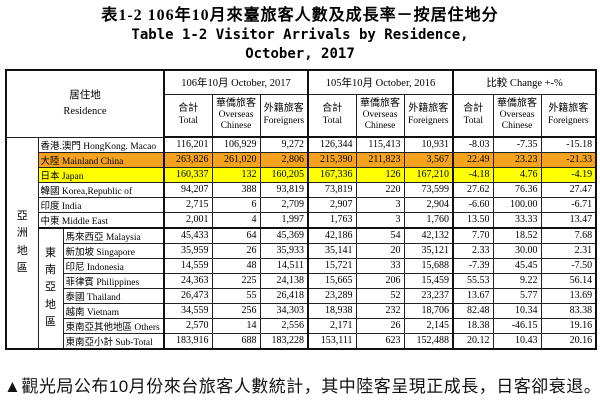 The height and width of the screenshot is (415, 600). Describe the element at coordinates (332, 144) in the screenshot. I see `cell-value: 126,344` at that location.